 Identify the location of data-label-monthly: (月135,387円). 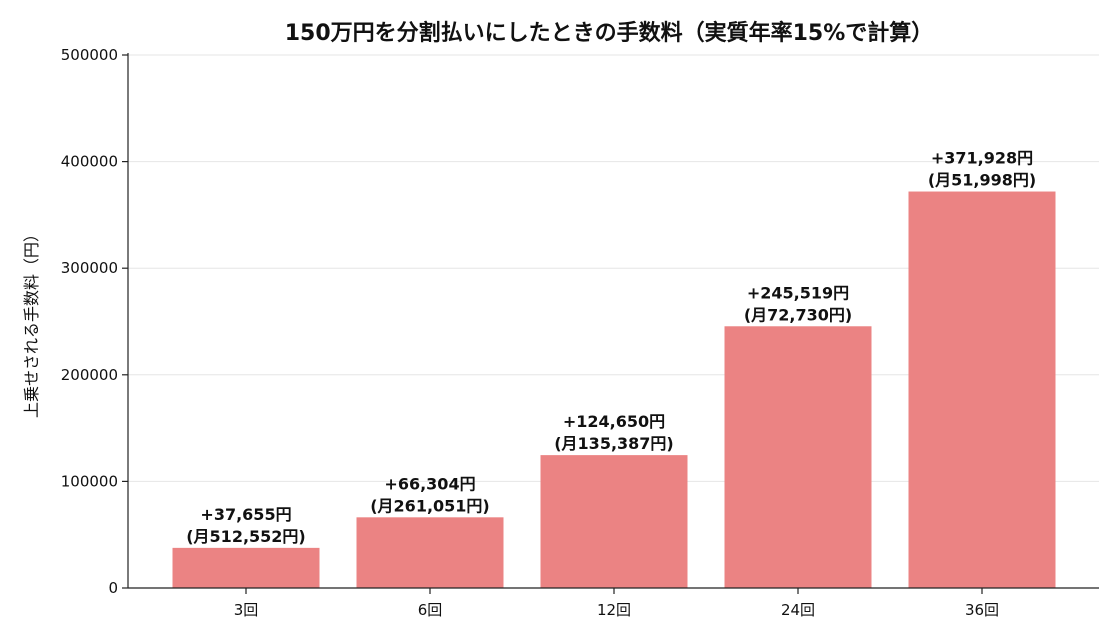
(614, 443).